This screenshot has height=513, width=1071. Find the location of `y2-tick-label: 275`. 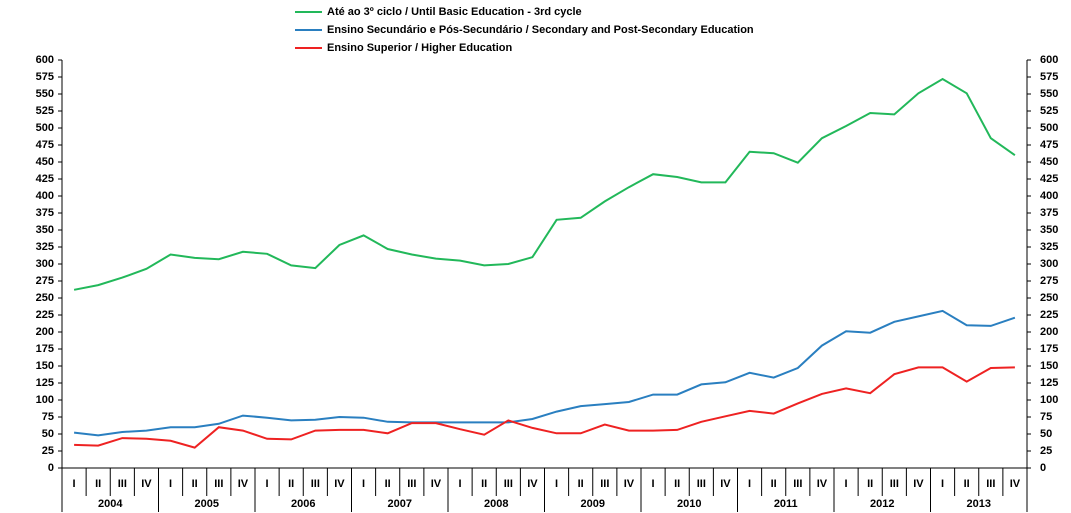

y2-tick-label: 275 is located at coordinates (1049, 281).